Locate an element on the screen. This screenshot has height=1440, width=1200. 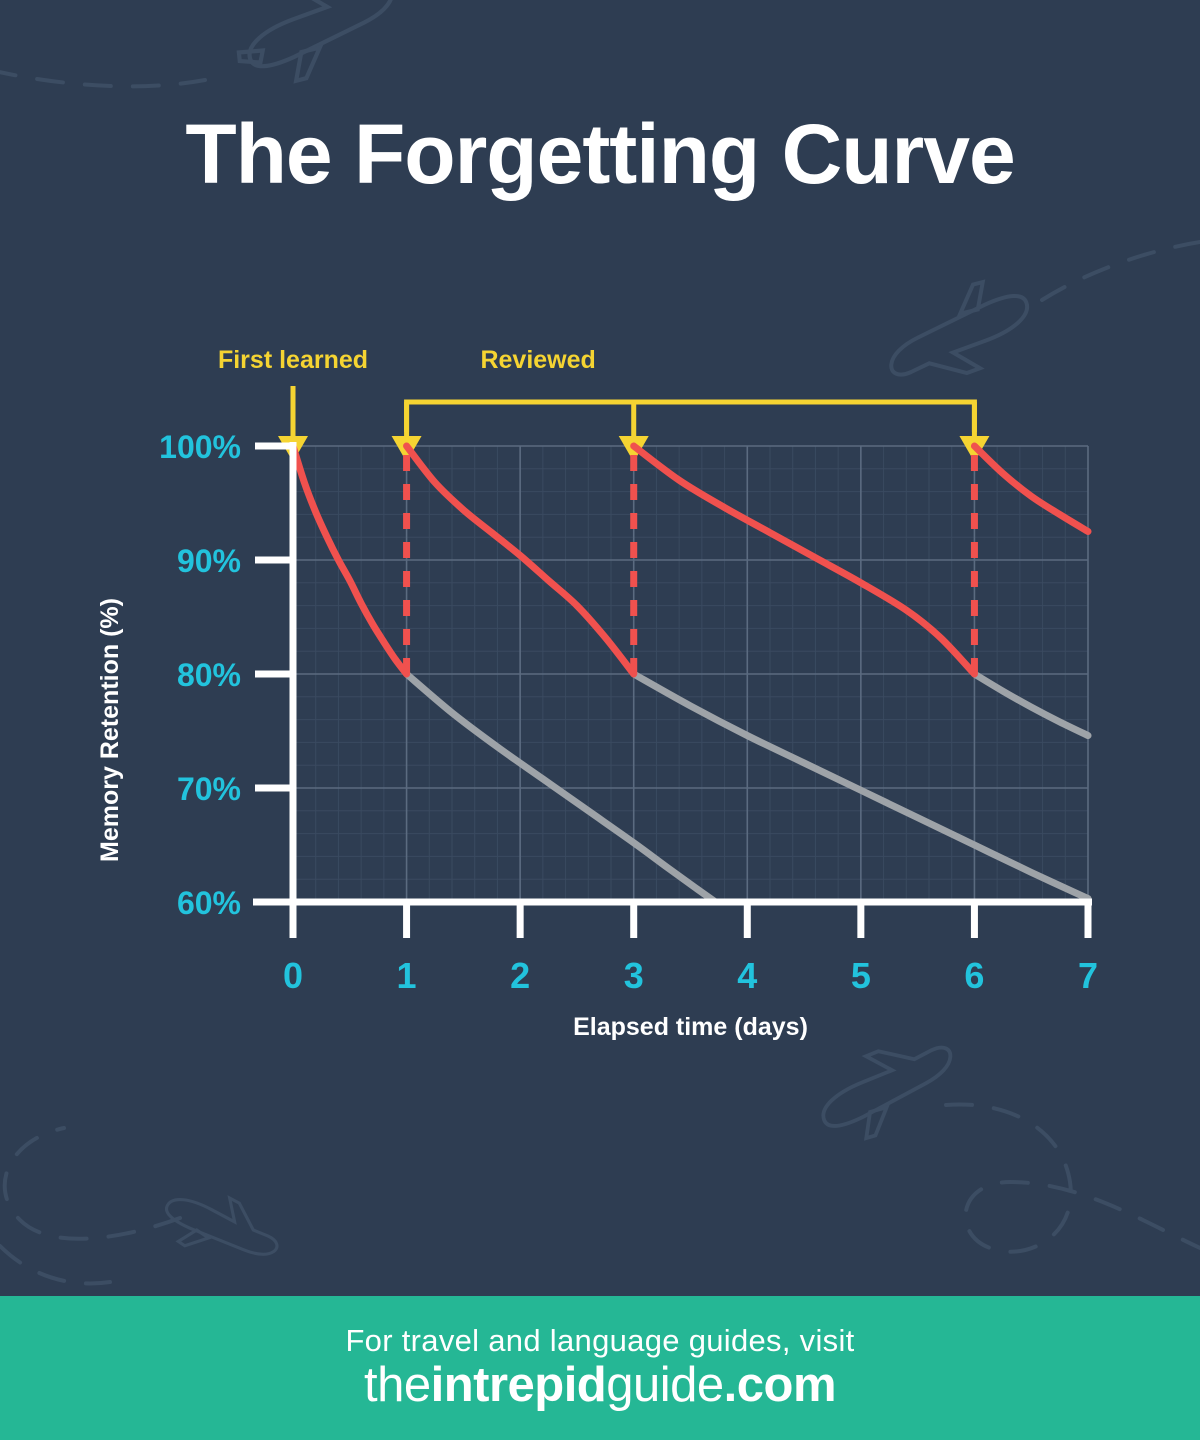
y-tick-label: 100% is located at coordinates (200, 447).